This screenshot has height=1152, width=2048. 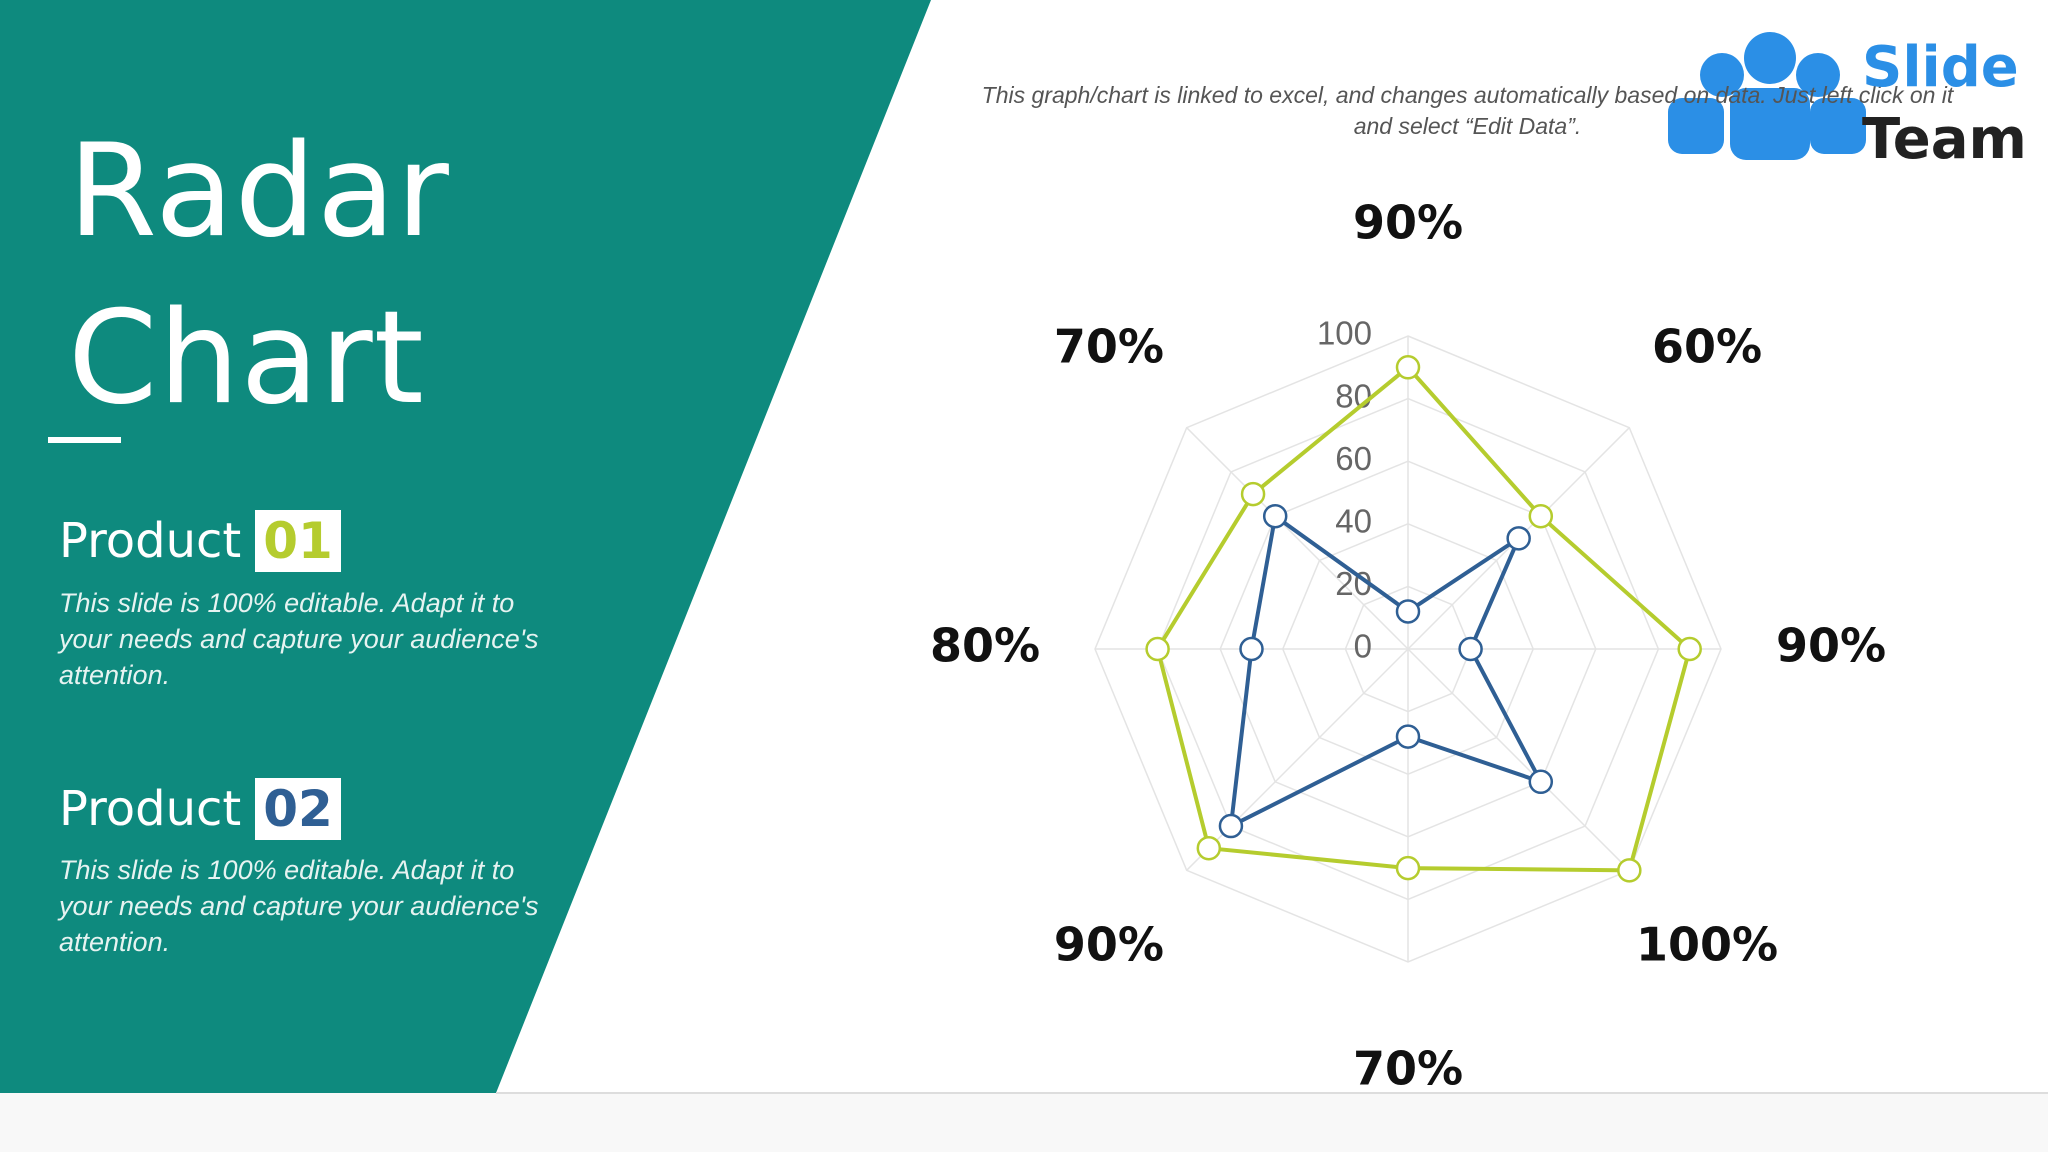 What do you see at coordinates (1353, 458) in the screenshot?
I see `y-tick-label: 60` at bounding box center [1353, 458].